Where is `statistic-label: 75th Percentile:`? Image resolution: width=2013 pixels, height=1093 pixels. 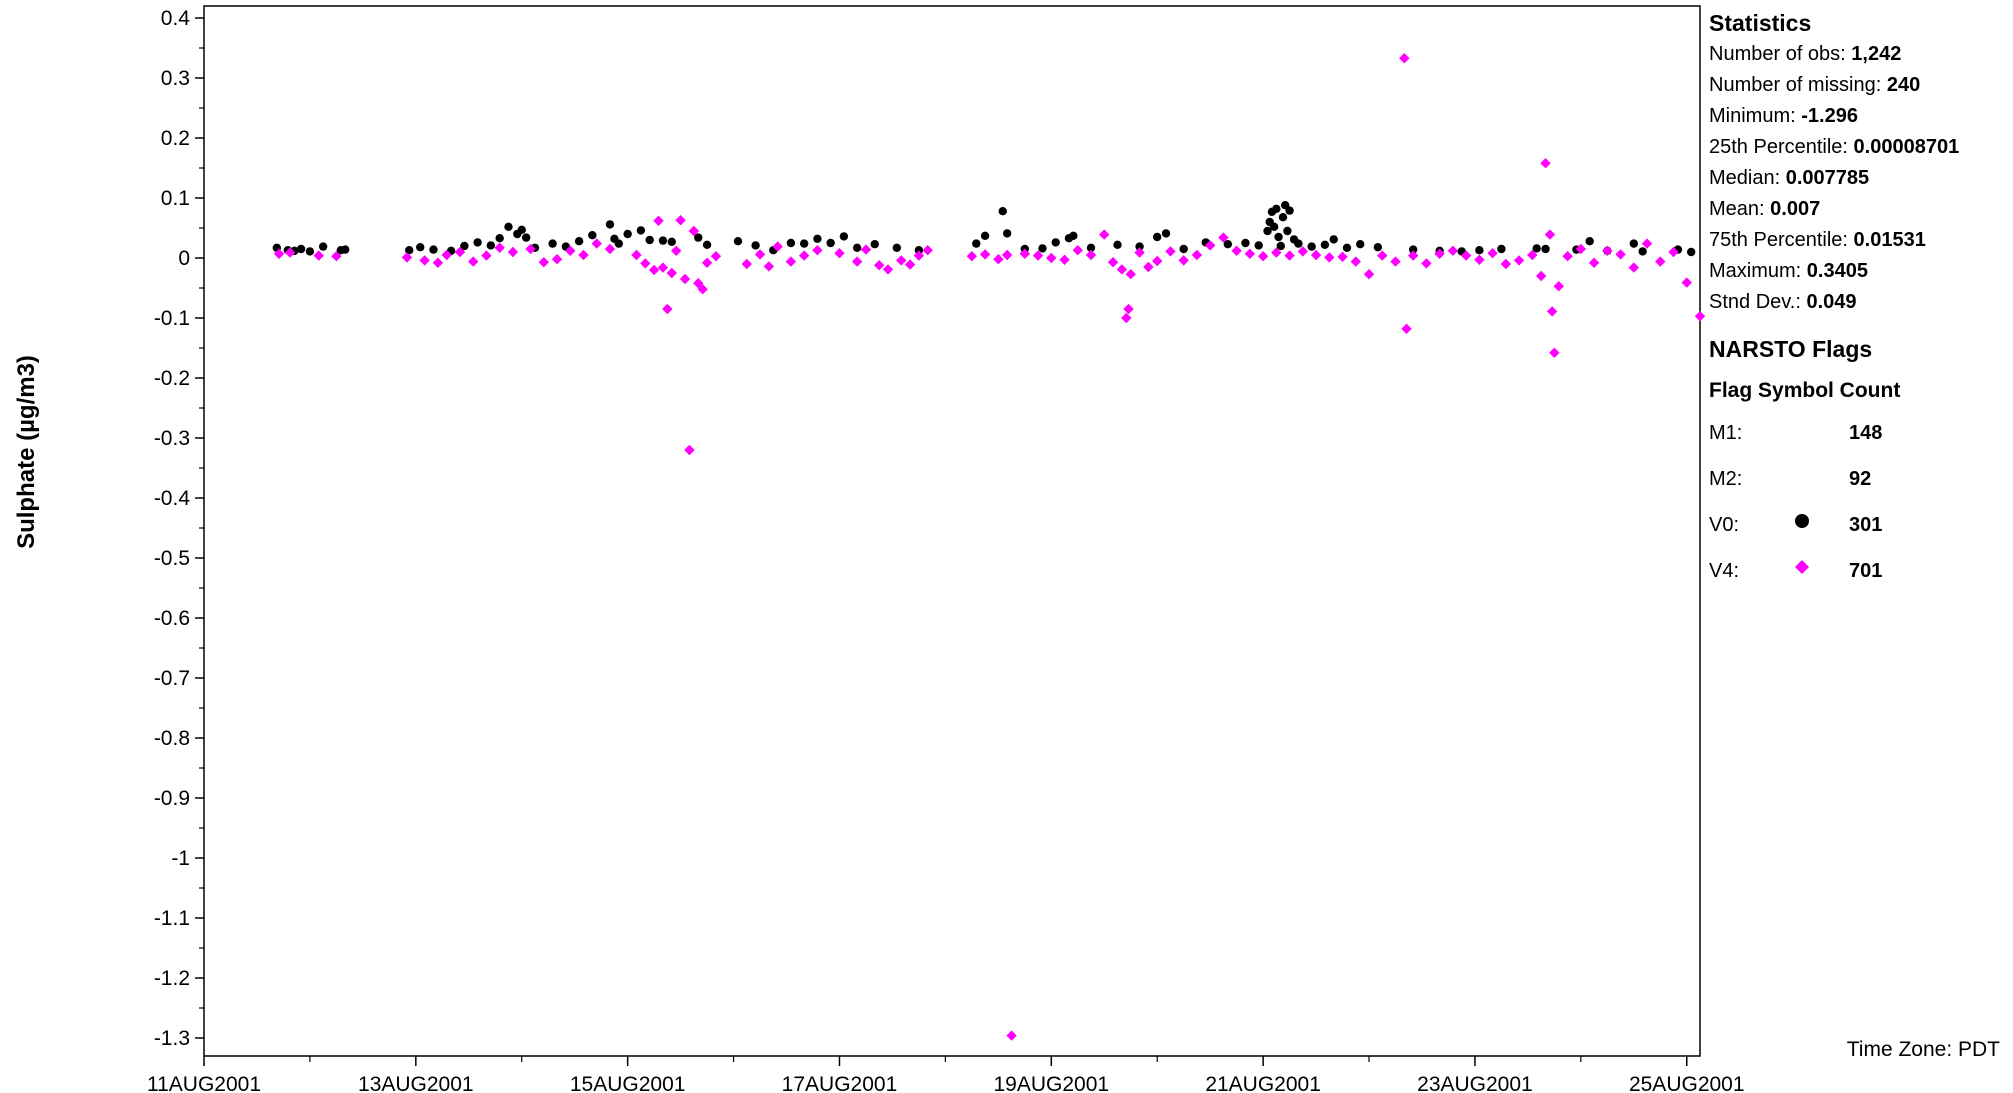
statistic-label: 75th Percentile: is located at coordinates (1781, 240).